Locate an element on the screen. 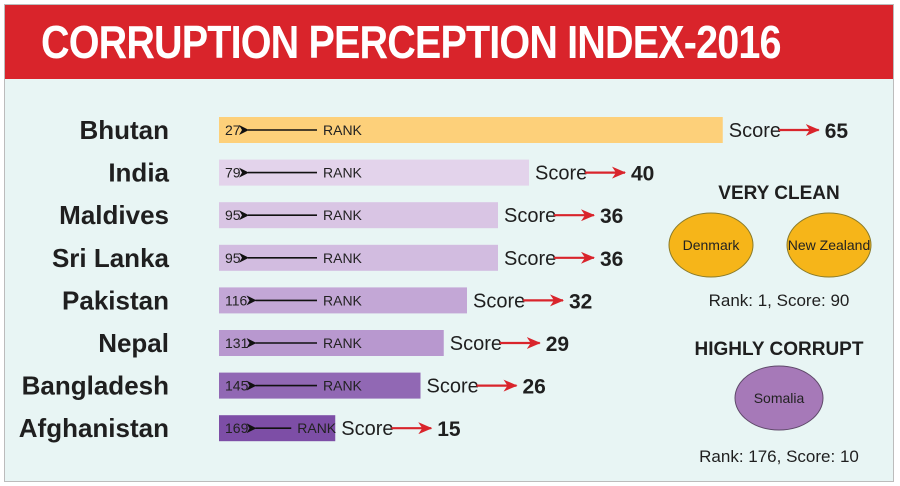  score-label-afghanistan: Score is located at coordinates (367, 429).